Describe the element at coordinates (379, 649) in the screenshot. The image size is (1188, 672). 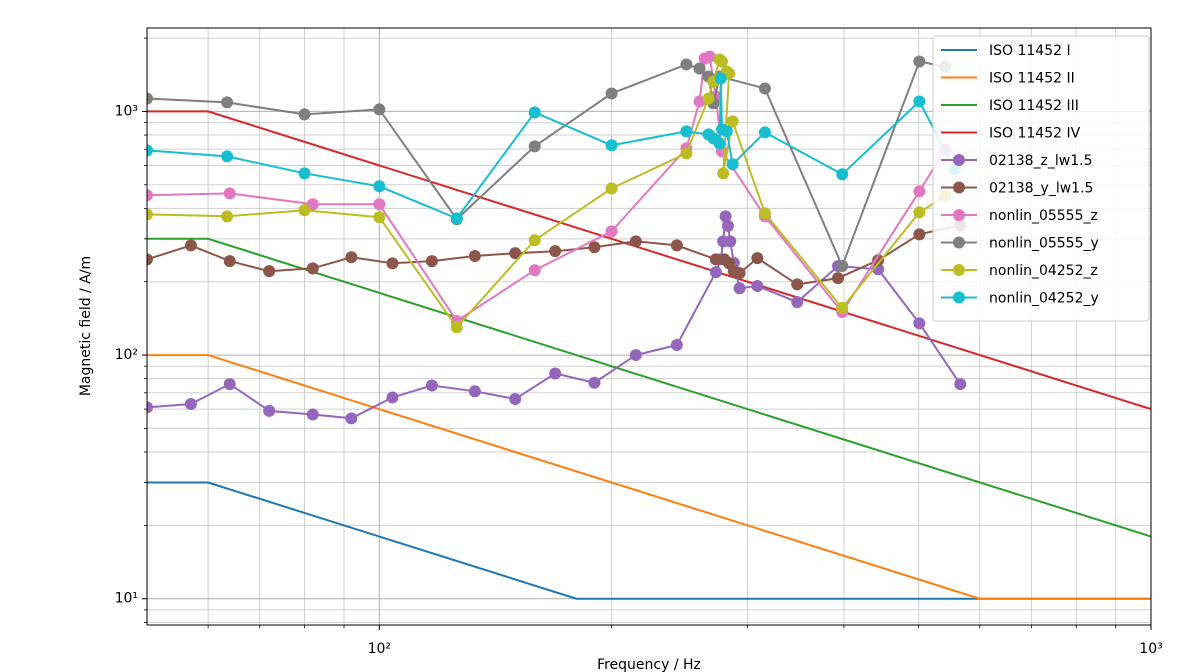
I see `x-tick-label: 10²` at that location.